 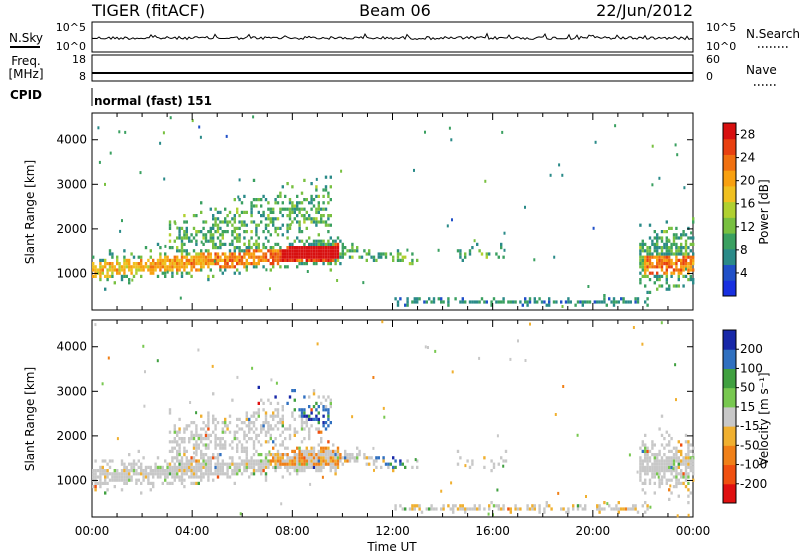 What do you see at coordinates (395, 10) in the screenshot?
I see `beam-label: Beam 06` at bounding box center [395, 10].